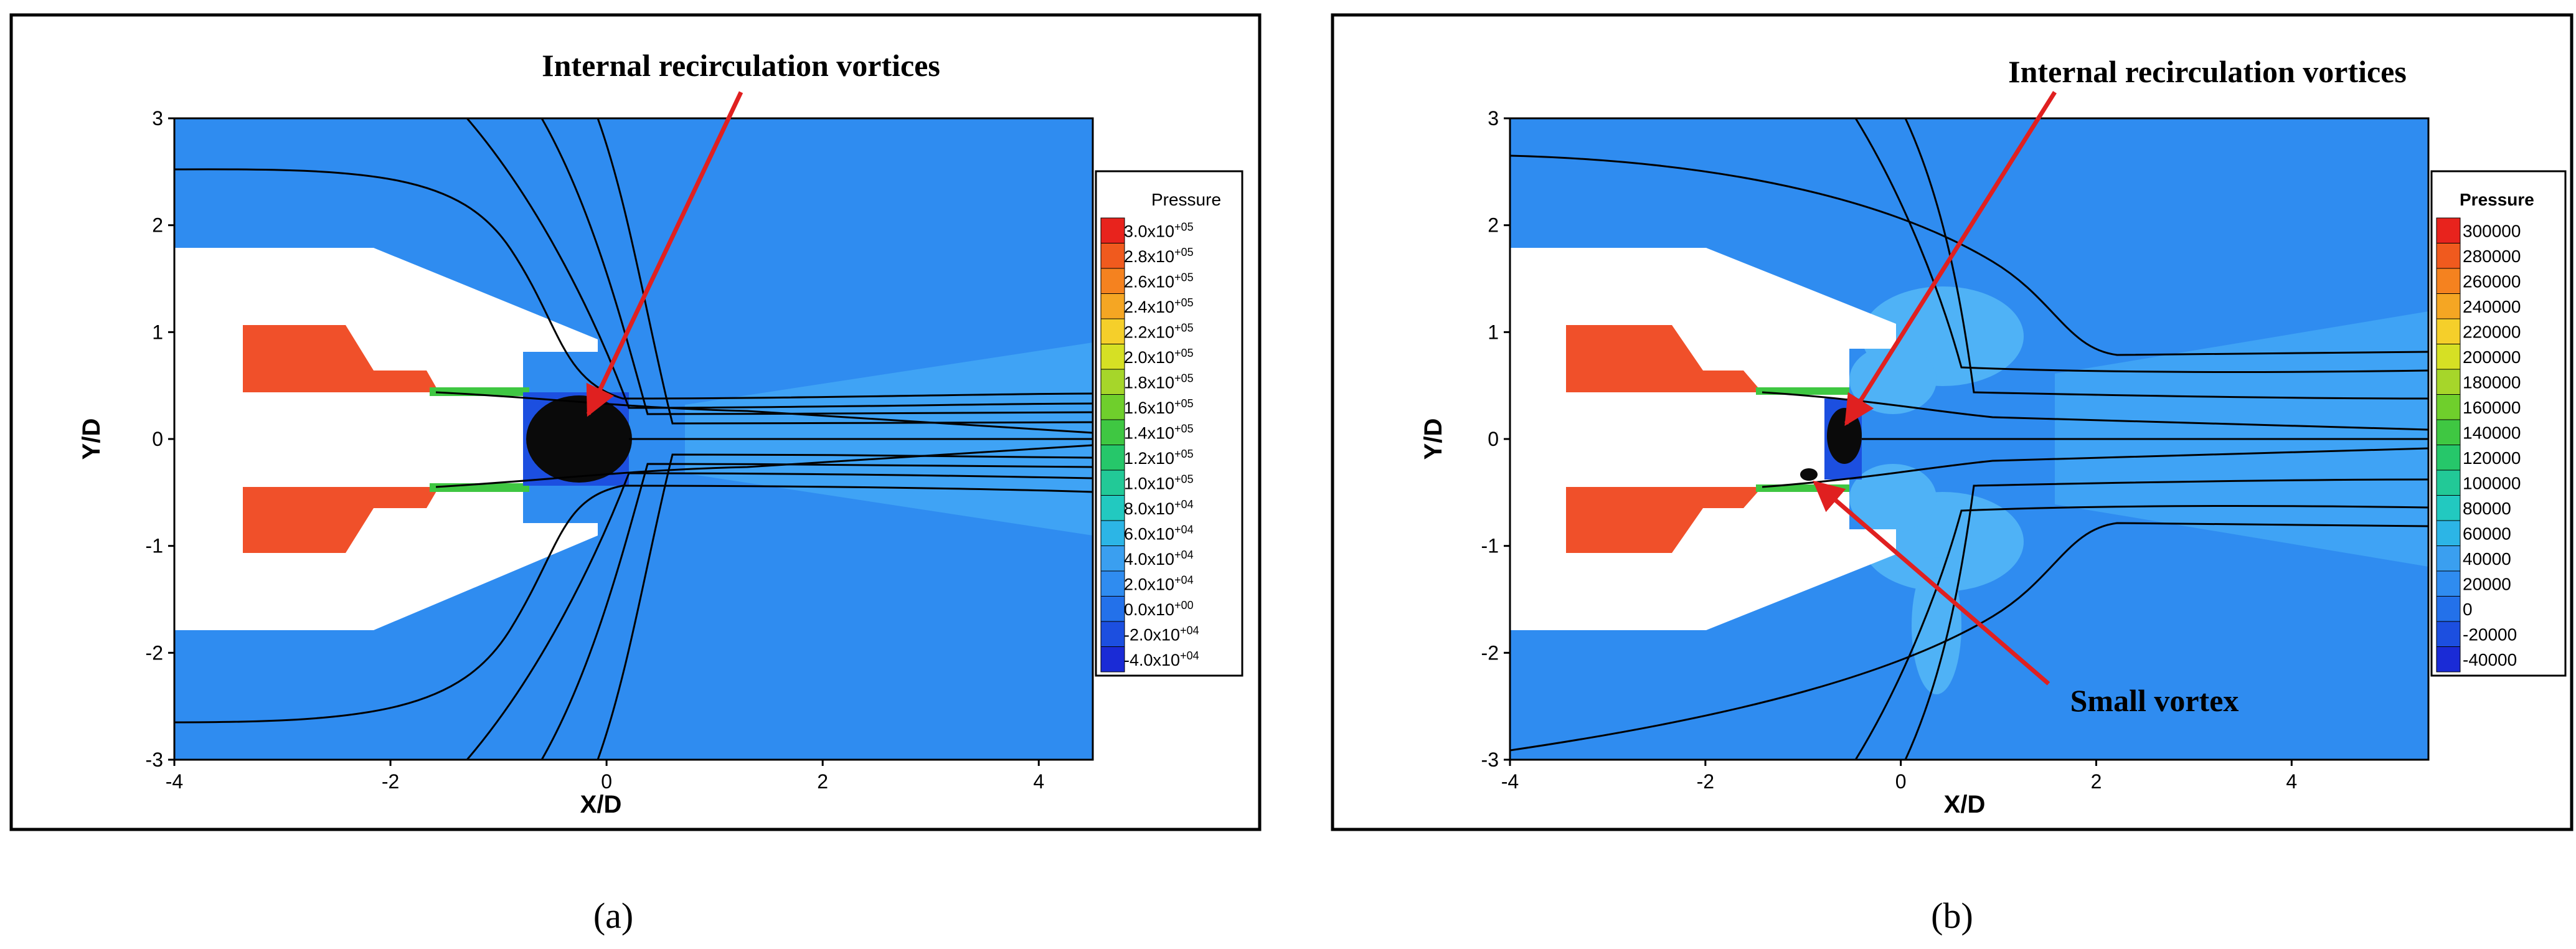  Describe the element at coordinates (1664, 520) in the screenshot. I see `panel-b-lower-fuel-nozzle` at that location.